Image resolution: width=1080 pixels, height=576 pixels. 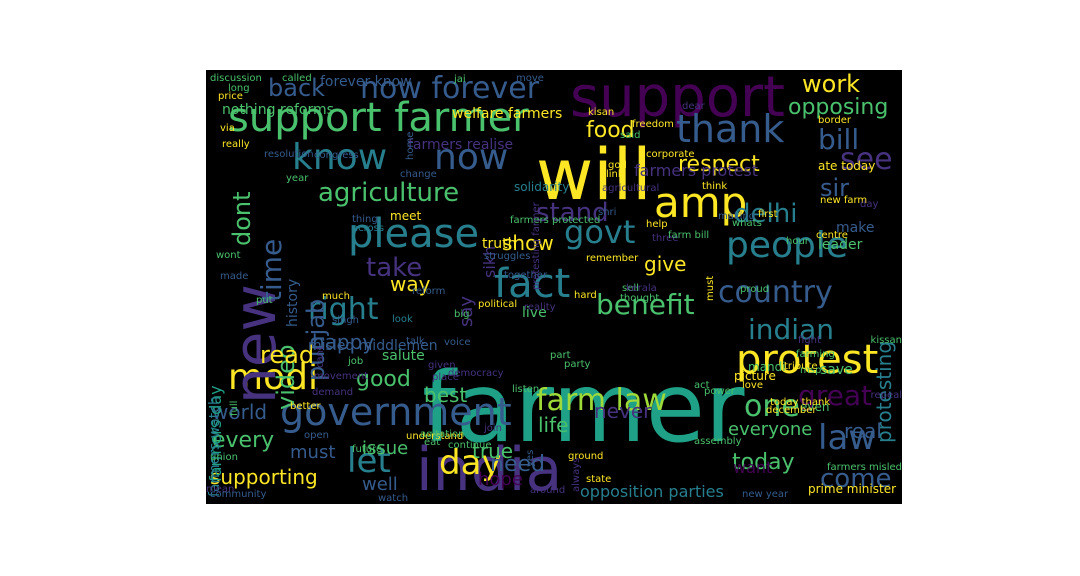 I want to click on word-bill: bill, so click(x=839, y=139).